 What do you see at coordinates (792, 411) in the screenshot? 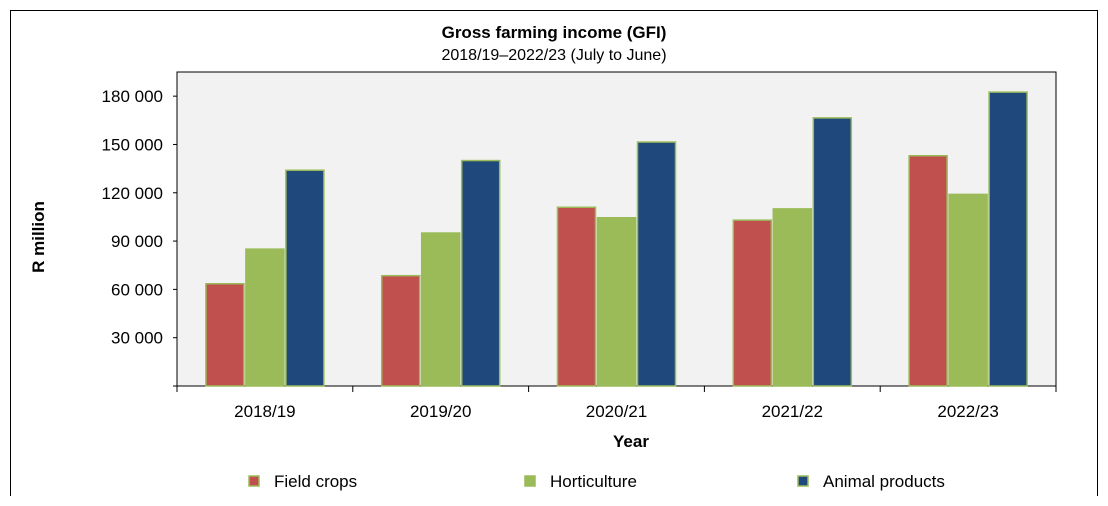
I see `x-tick-label: 2021/22` at bounding box center [792, 411].